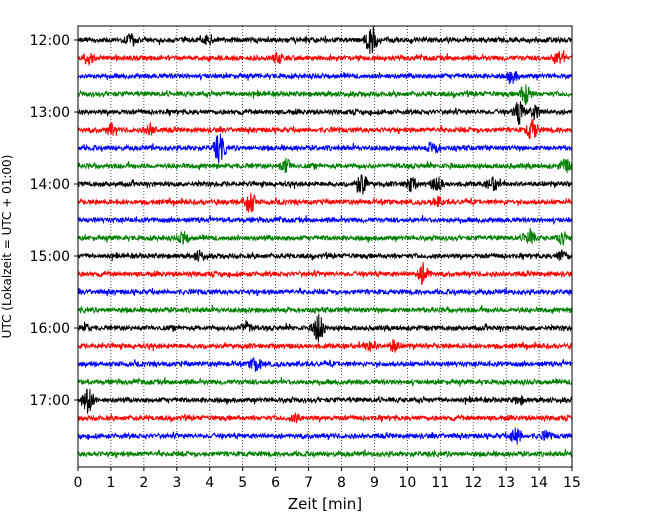 This screenshot has width=650, height=520. What do you see at coordinates (325, 504) in the screenshot?
I see `x-axis-label: Zeit [min]` at bounding box center [325, 504].